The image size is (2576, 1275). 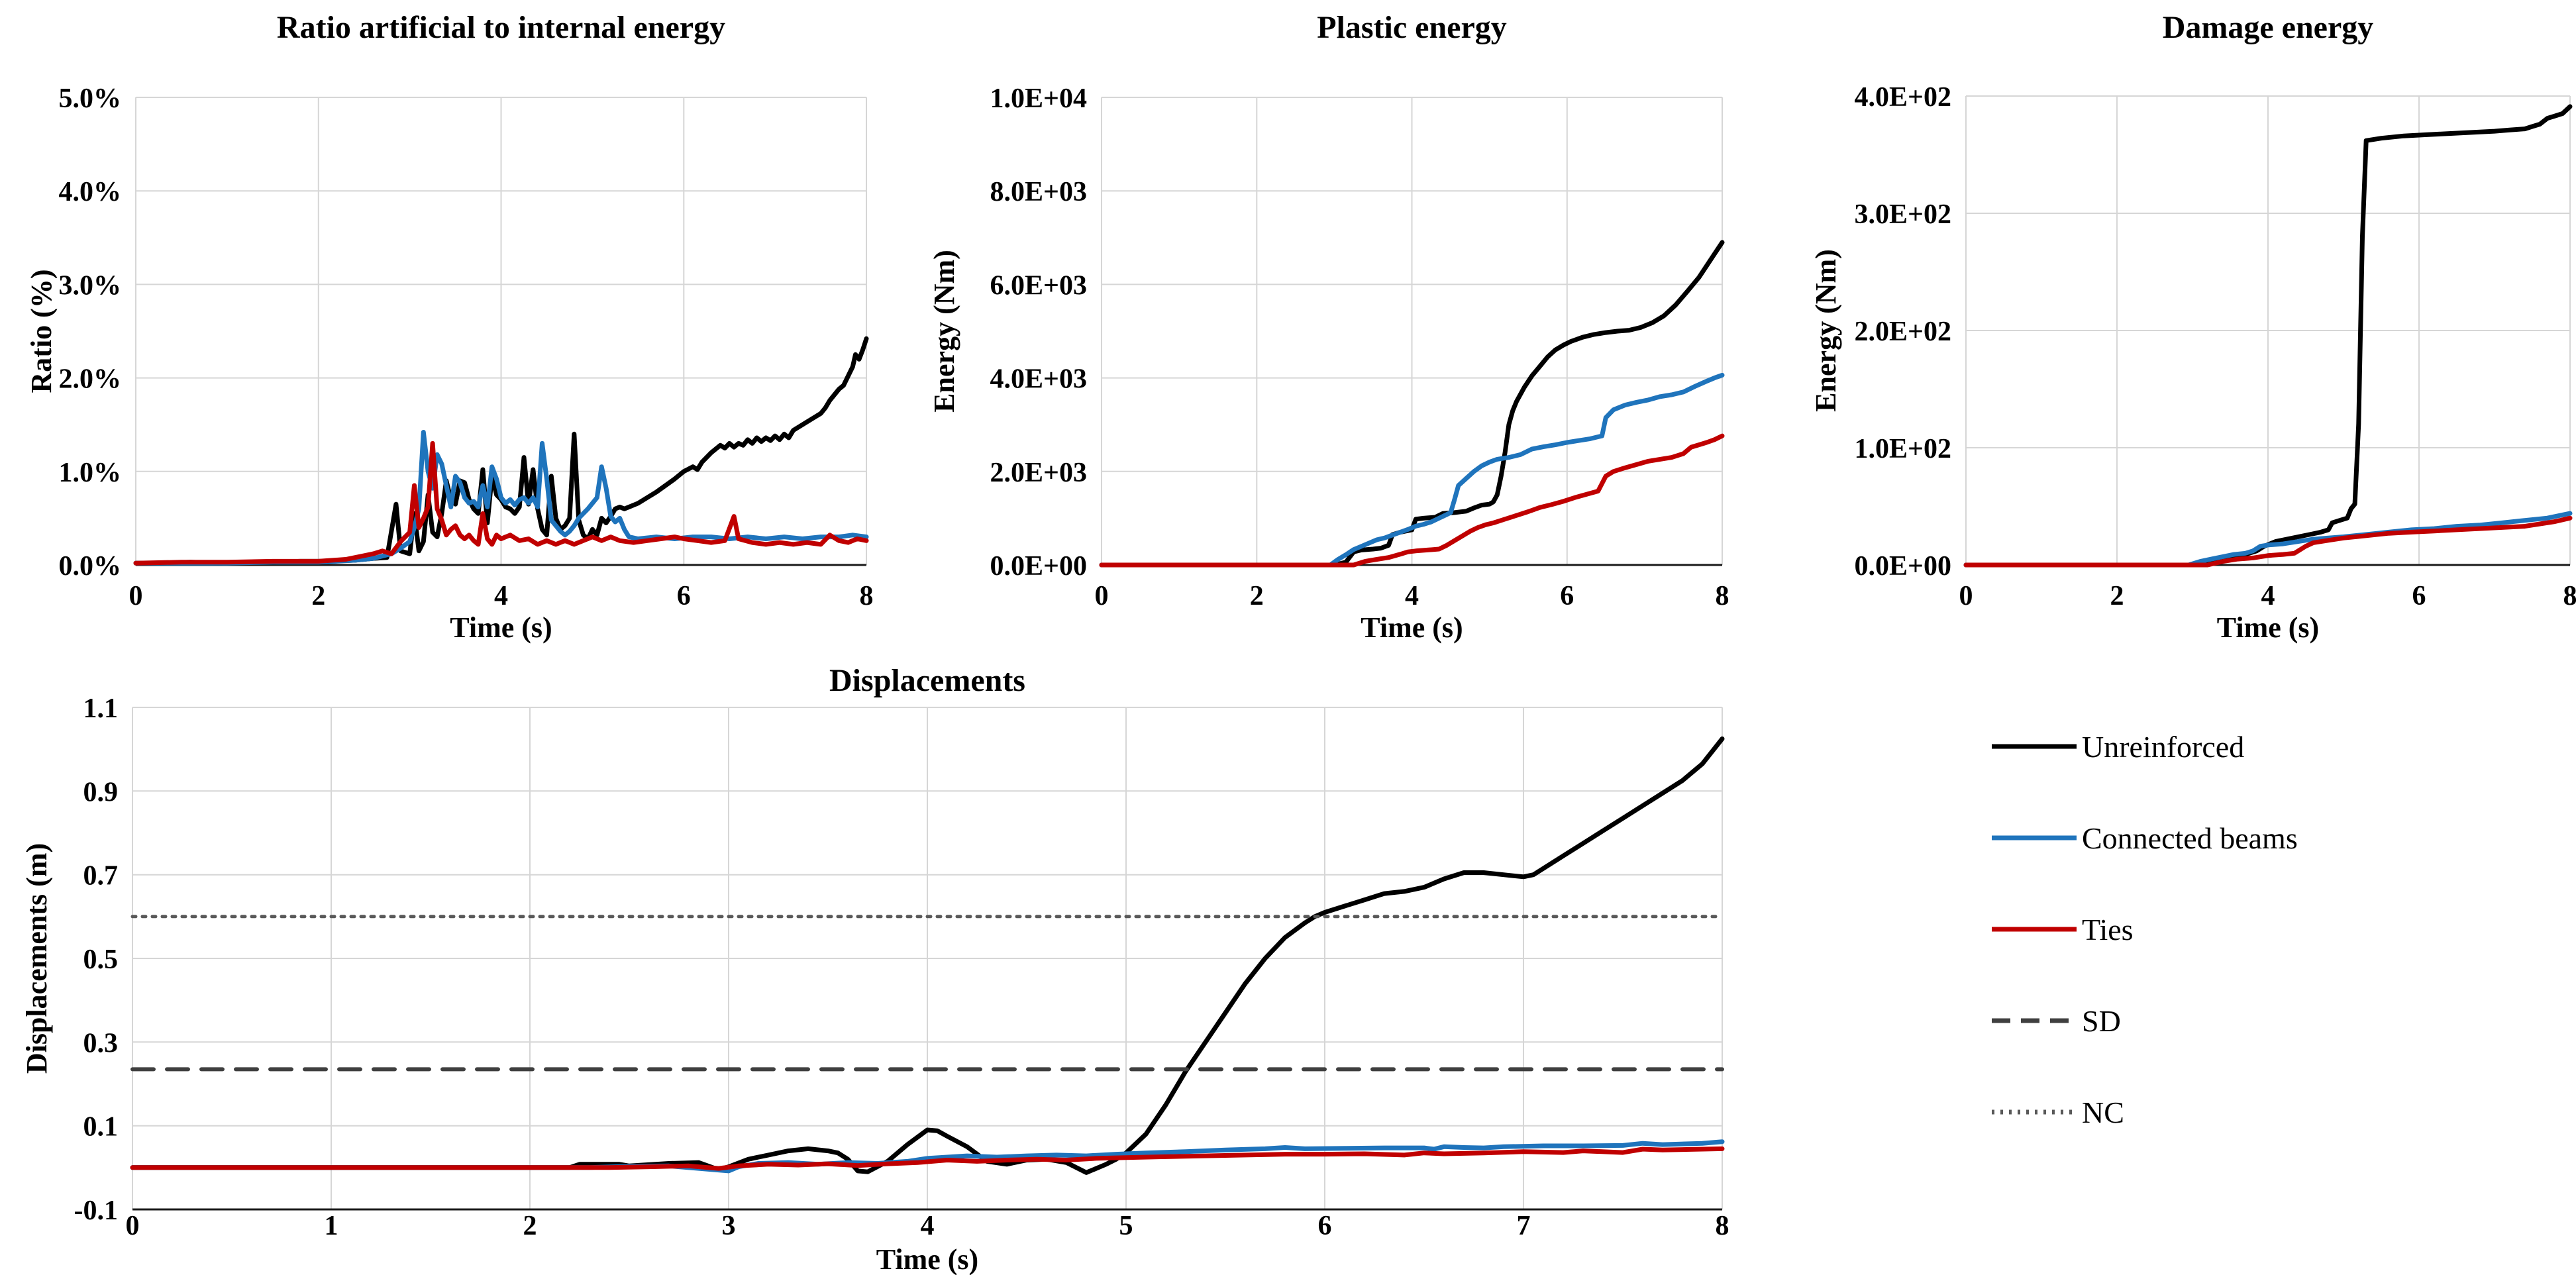 What do you see at coordinates (101, 1043) in the screenshot?
I see `y-tick-label: 0.3` at bounding box center [101, 1043].